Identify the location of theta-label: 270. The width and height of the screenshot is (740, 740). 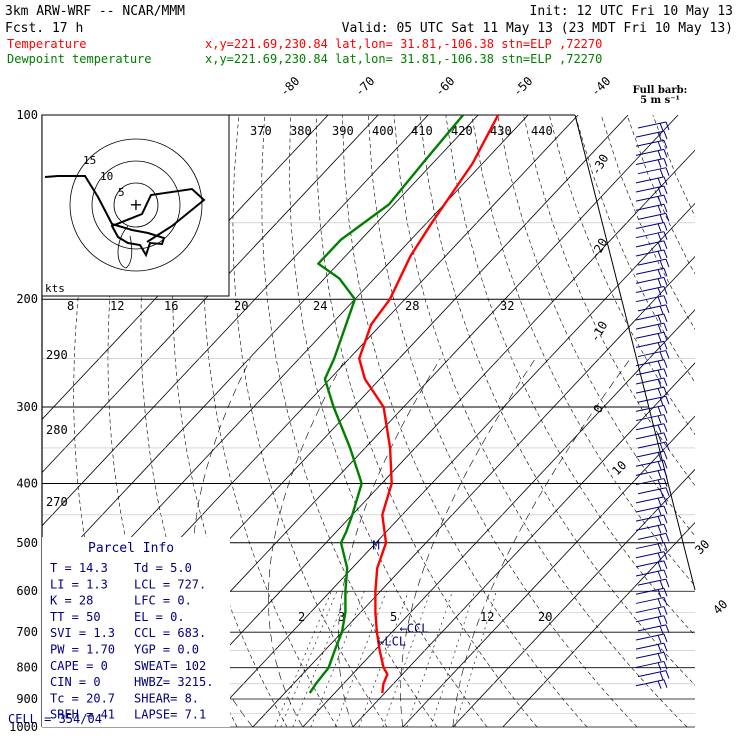
(57, 502).